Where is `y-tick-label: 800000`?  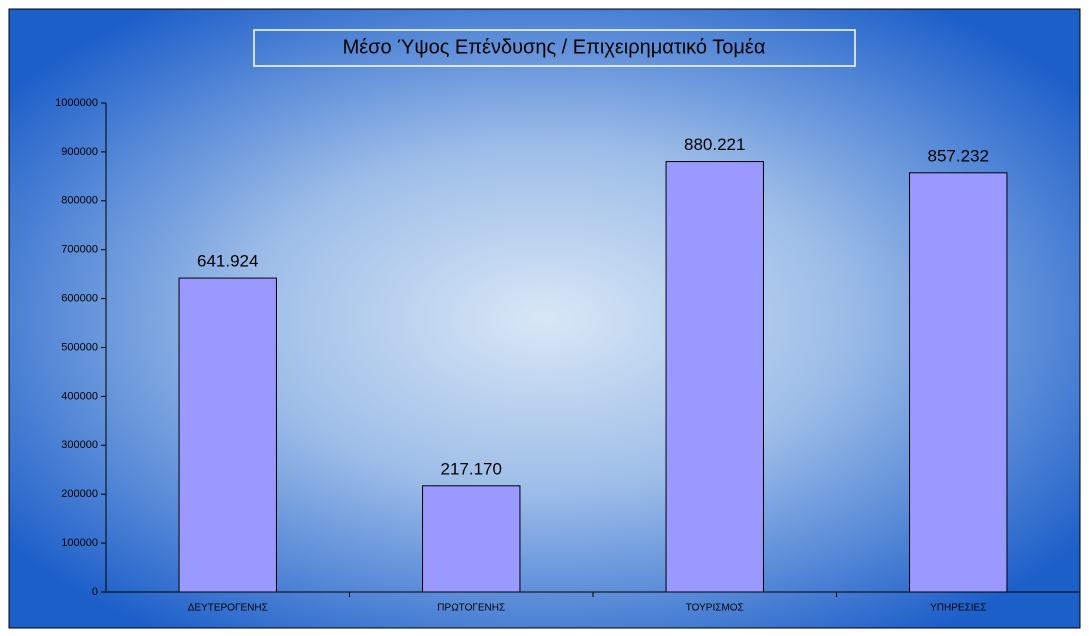 y-tick-label: 800000 is located at coordinates (79, 201).